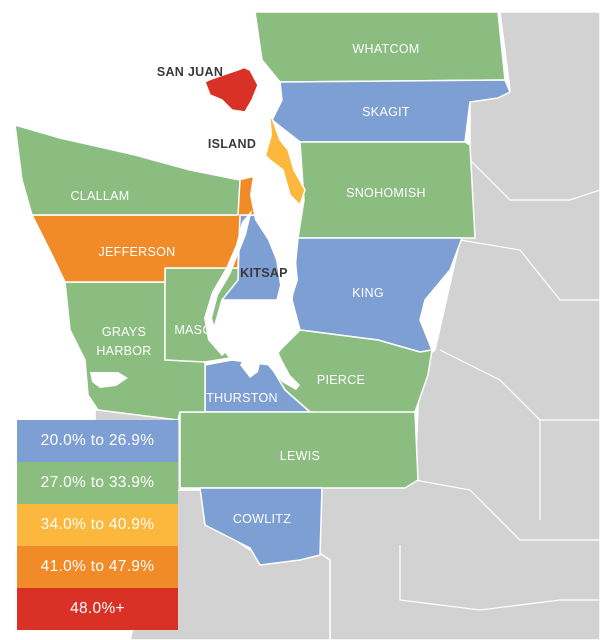 The image size is (600, 640). I want to click on label-jefferson: JEFFERSON, so click(136, 252).